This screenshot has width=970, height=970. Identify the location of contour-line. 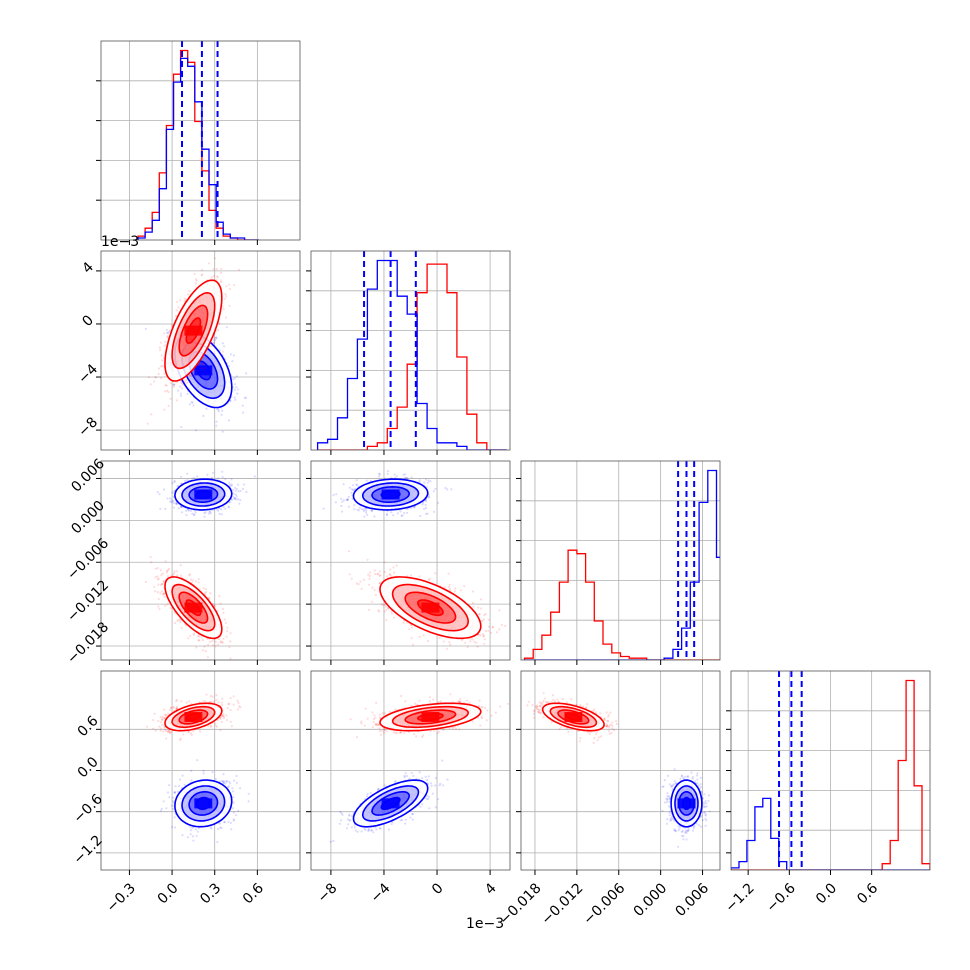
(193, 330).